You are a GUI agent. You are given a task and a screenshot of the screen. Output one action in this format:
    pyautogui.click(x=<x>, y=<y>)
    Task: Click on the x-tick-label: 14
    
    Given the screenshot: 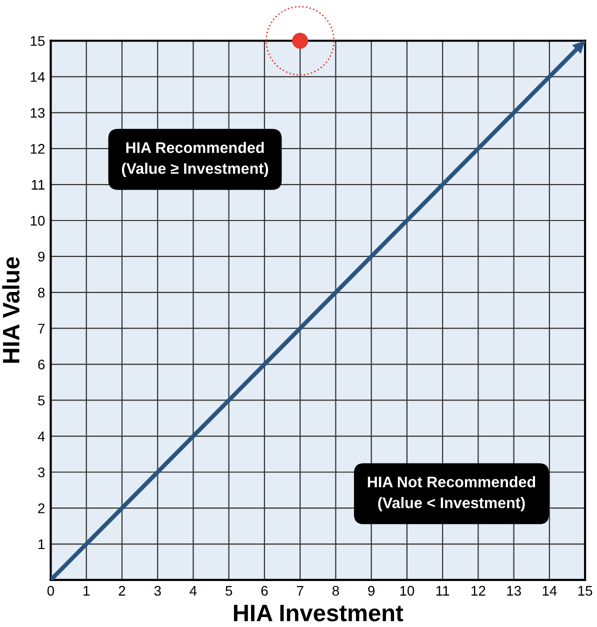 What is the action you would take?
    pyautogui.click(x=549, y=591)
    